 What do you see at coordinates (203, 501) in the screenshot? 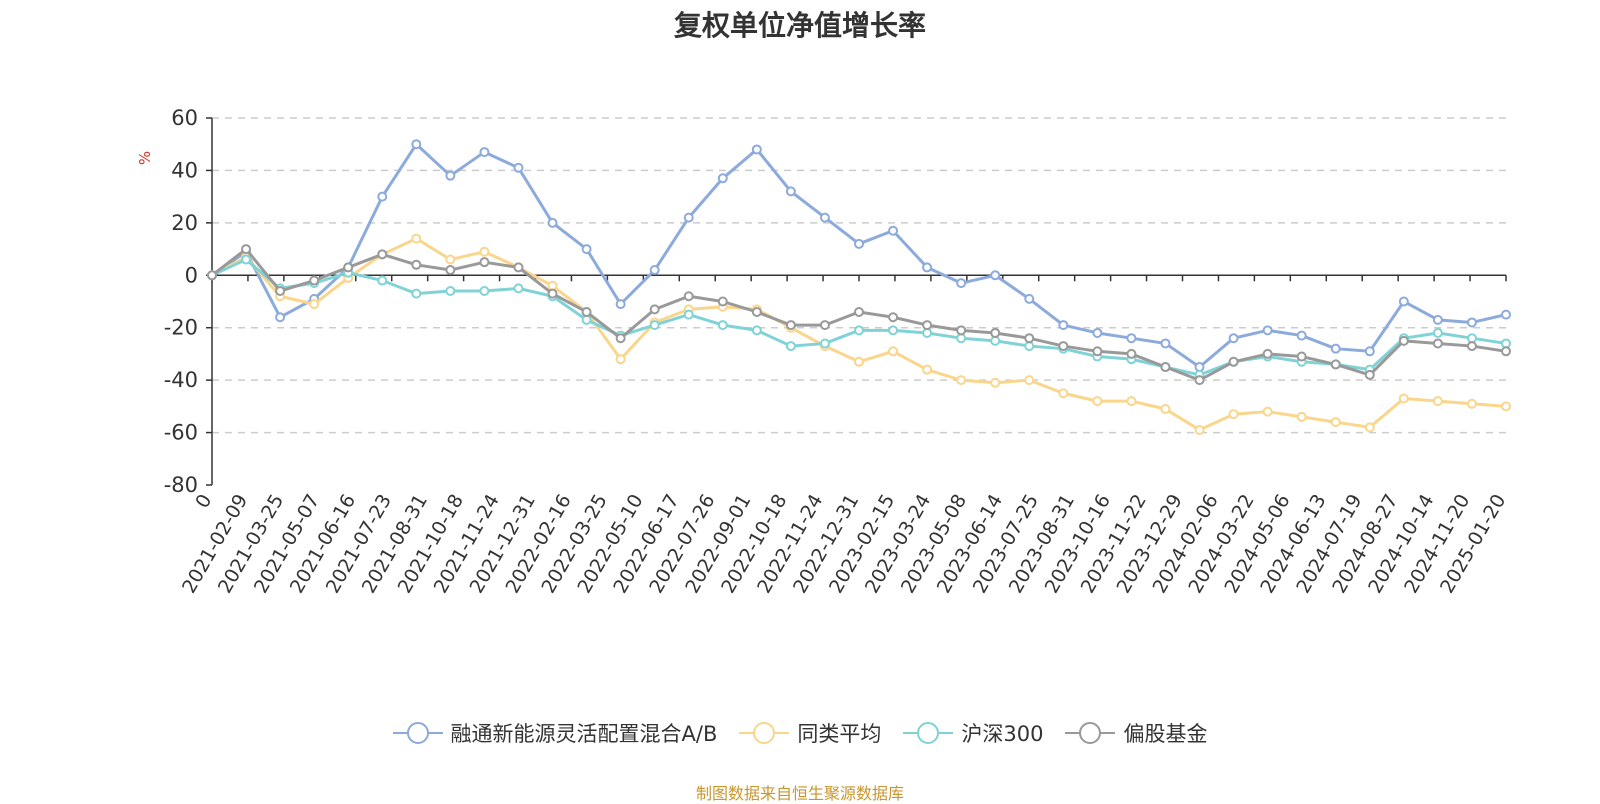
I see `x-tick-label: 0` at bounding box center [203, 501].